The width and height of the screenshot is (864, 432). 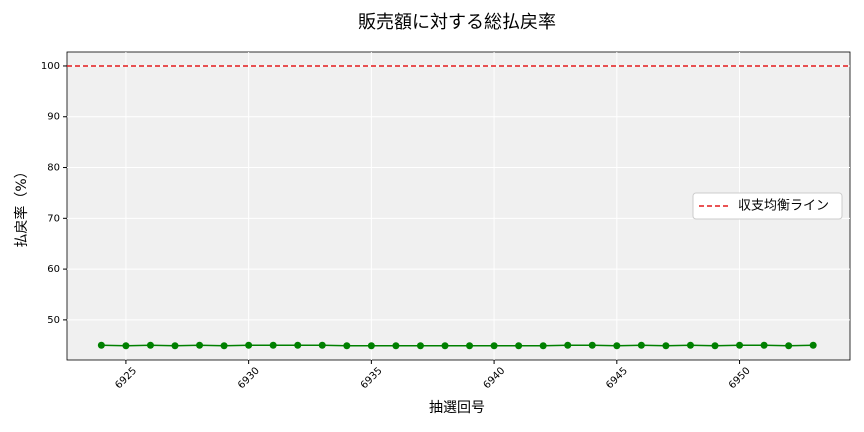 I want to click on y-tick-label: 70, so click(x=53, y=218).